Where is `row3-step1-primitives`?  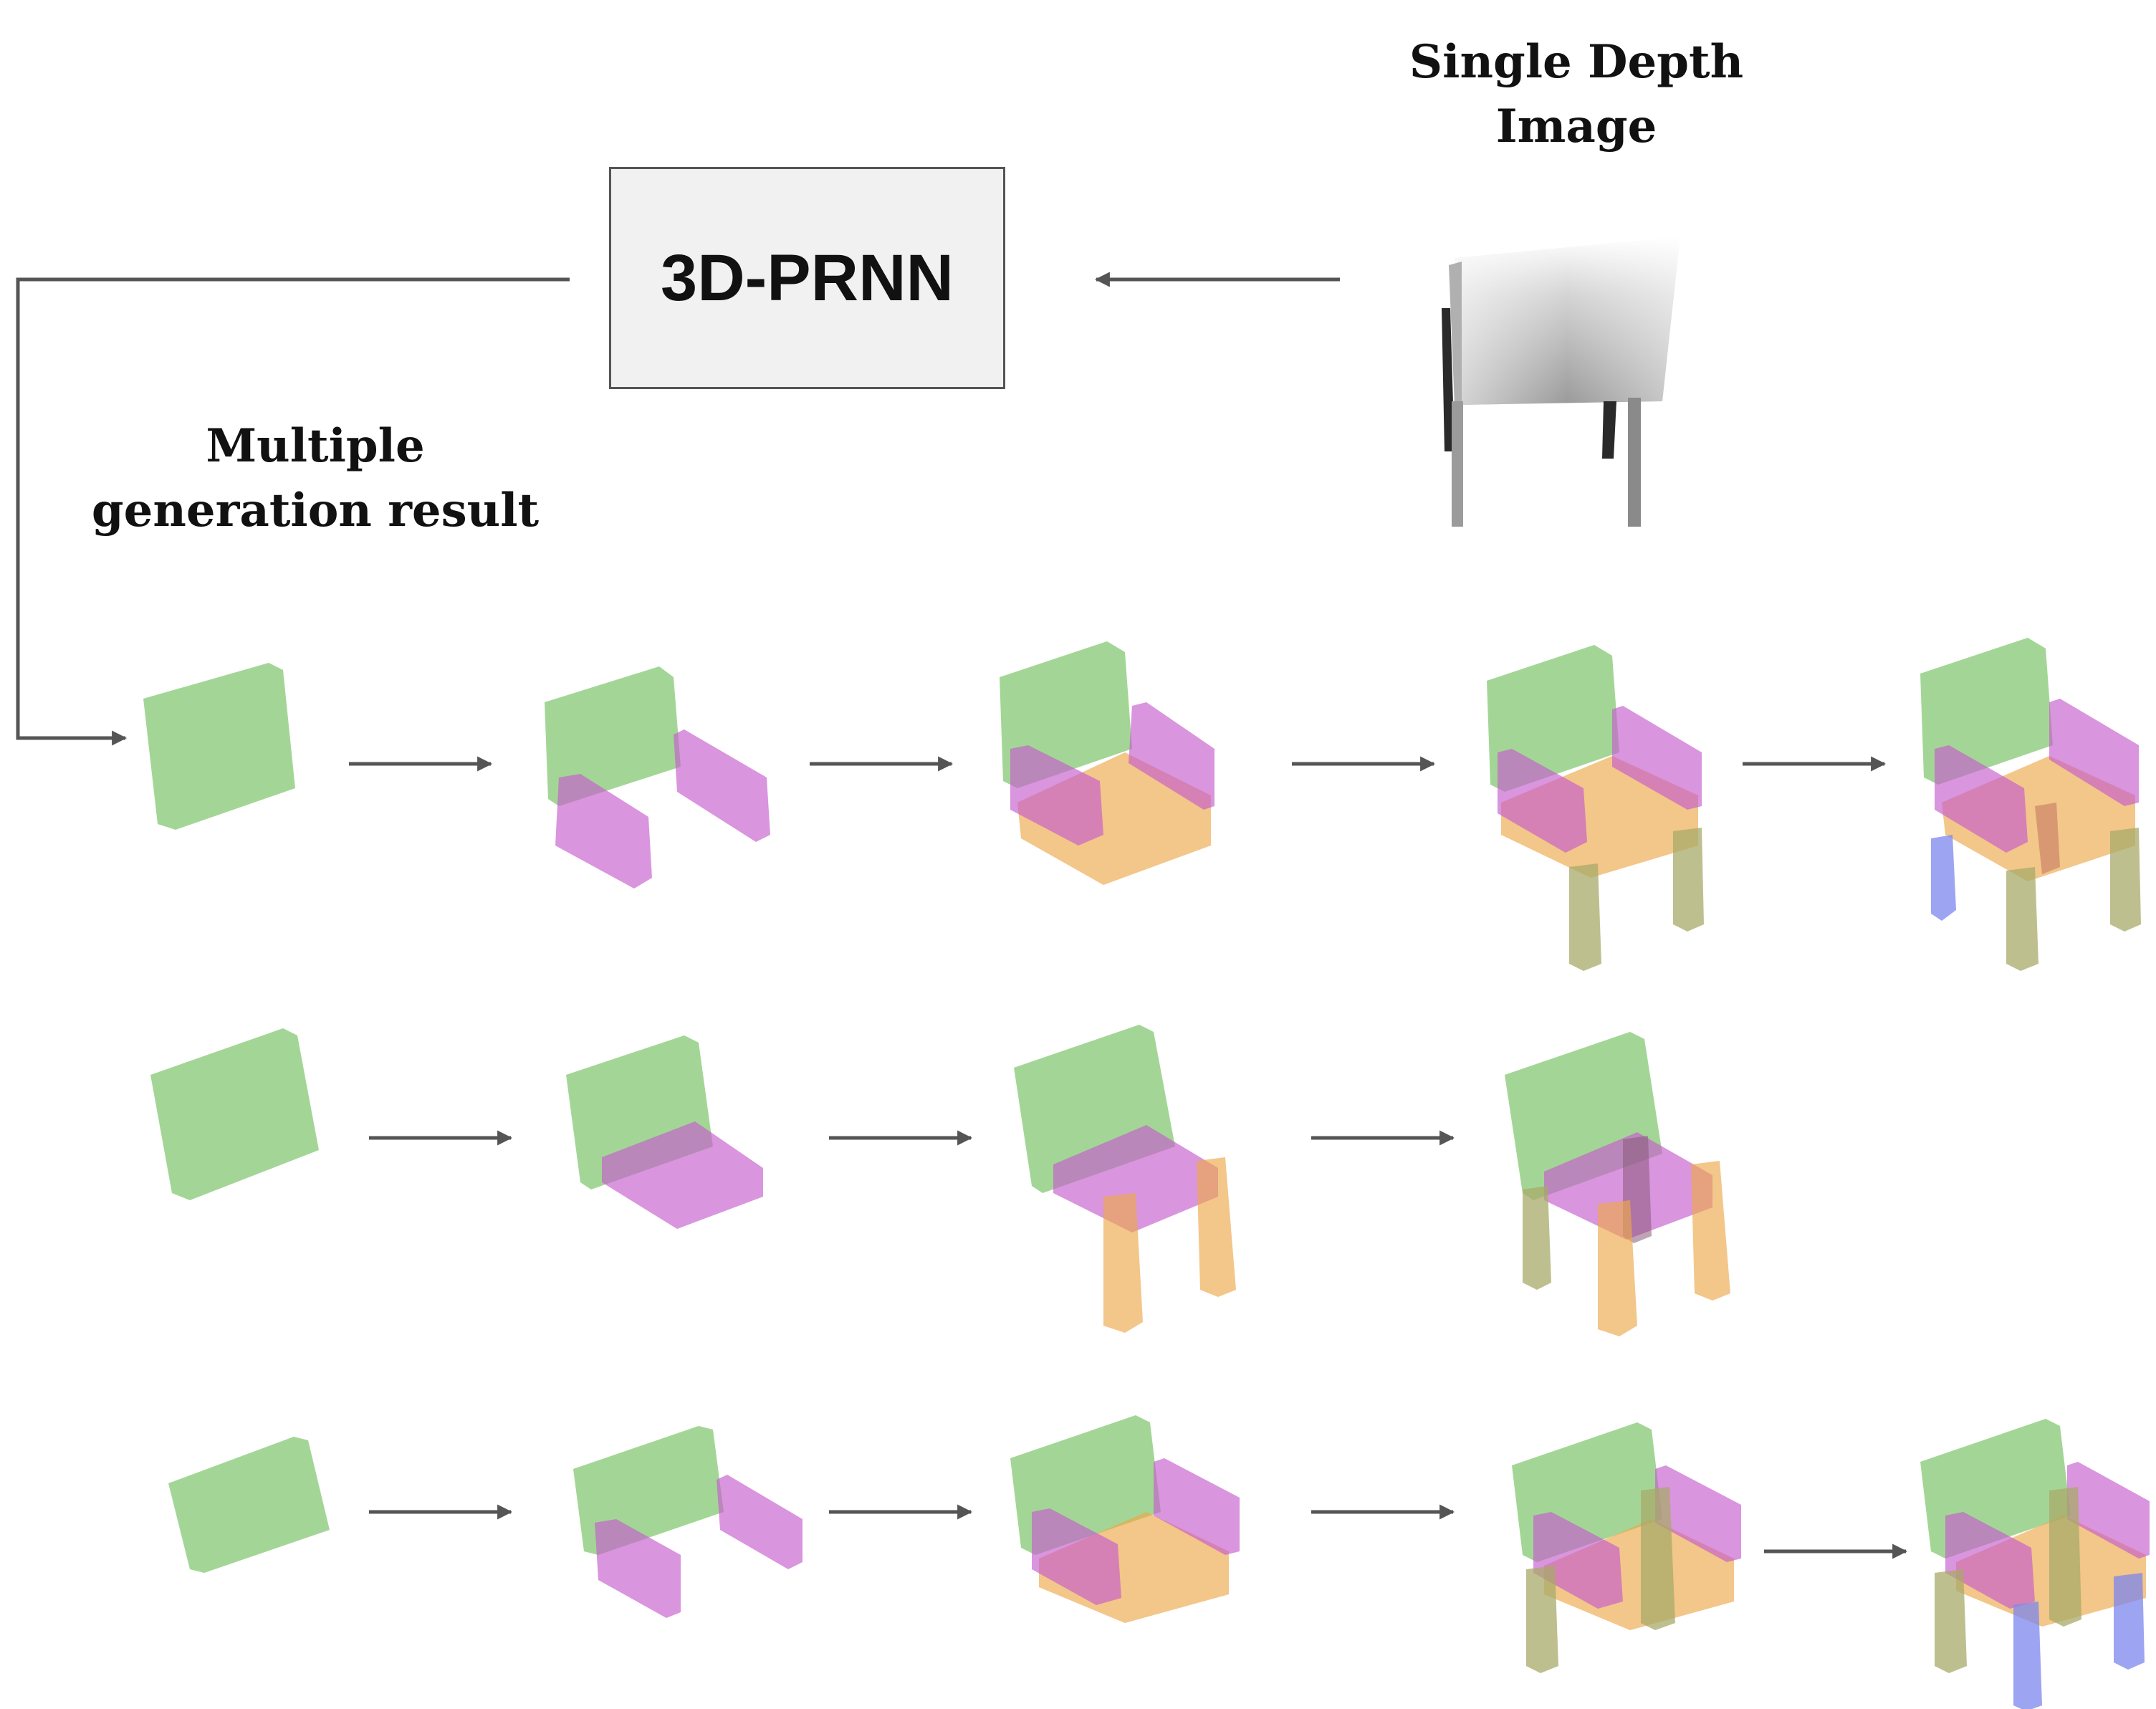
row3-step1-primitives is located at coordinates (249, 1505).